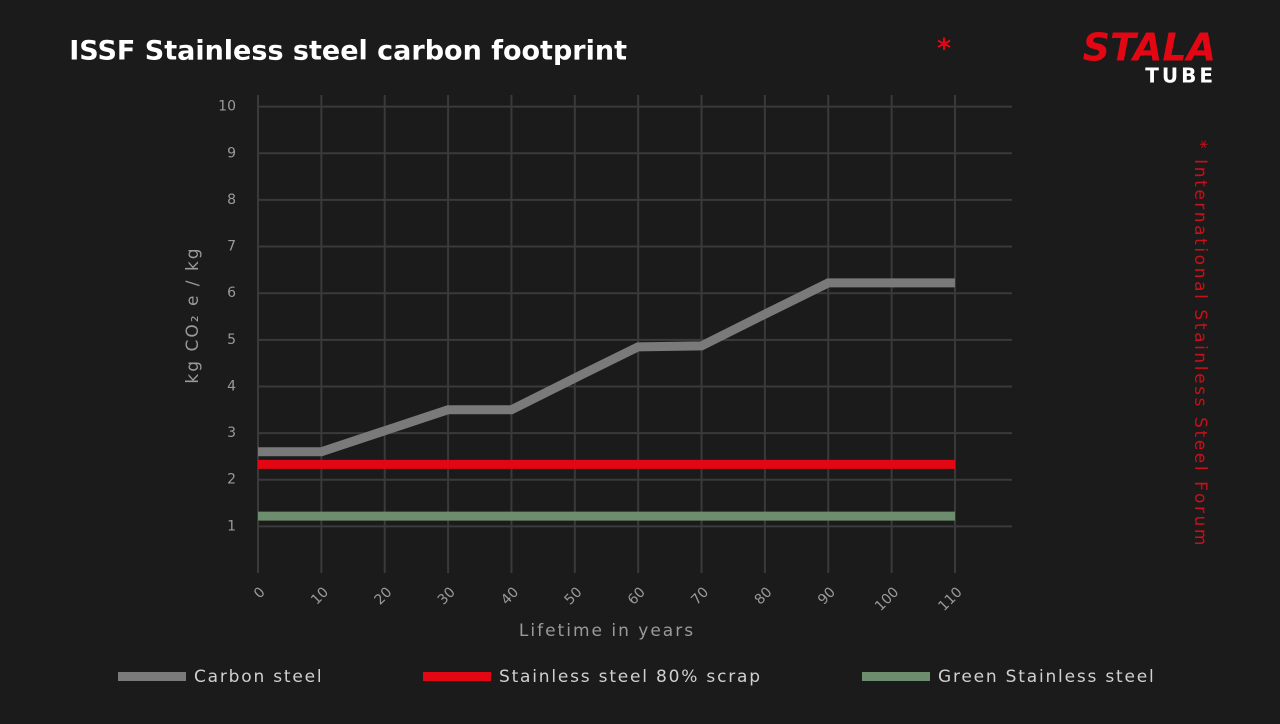  Describe the element at coordinates (606, 367) in the screenshot. I see `series-line` at that location.